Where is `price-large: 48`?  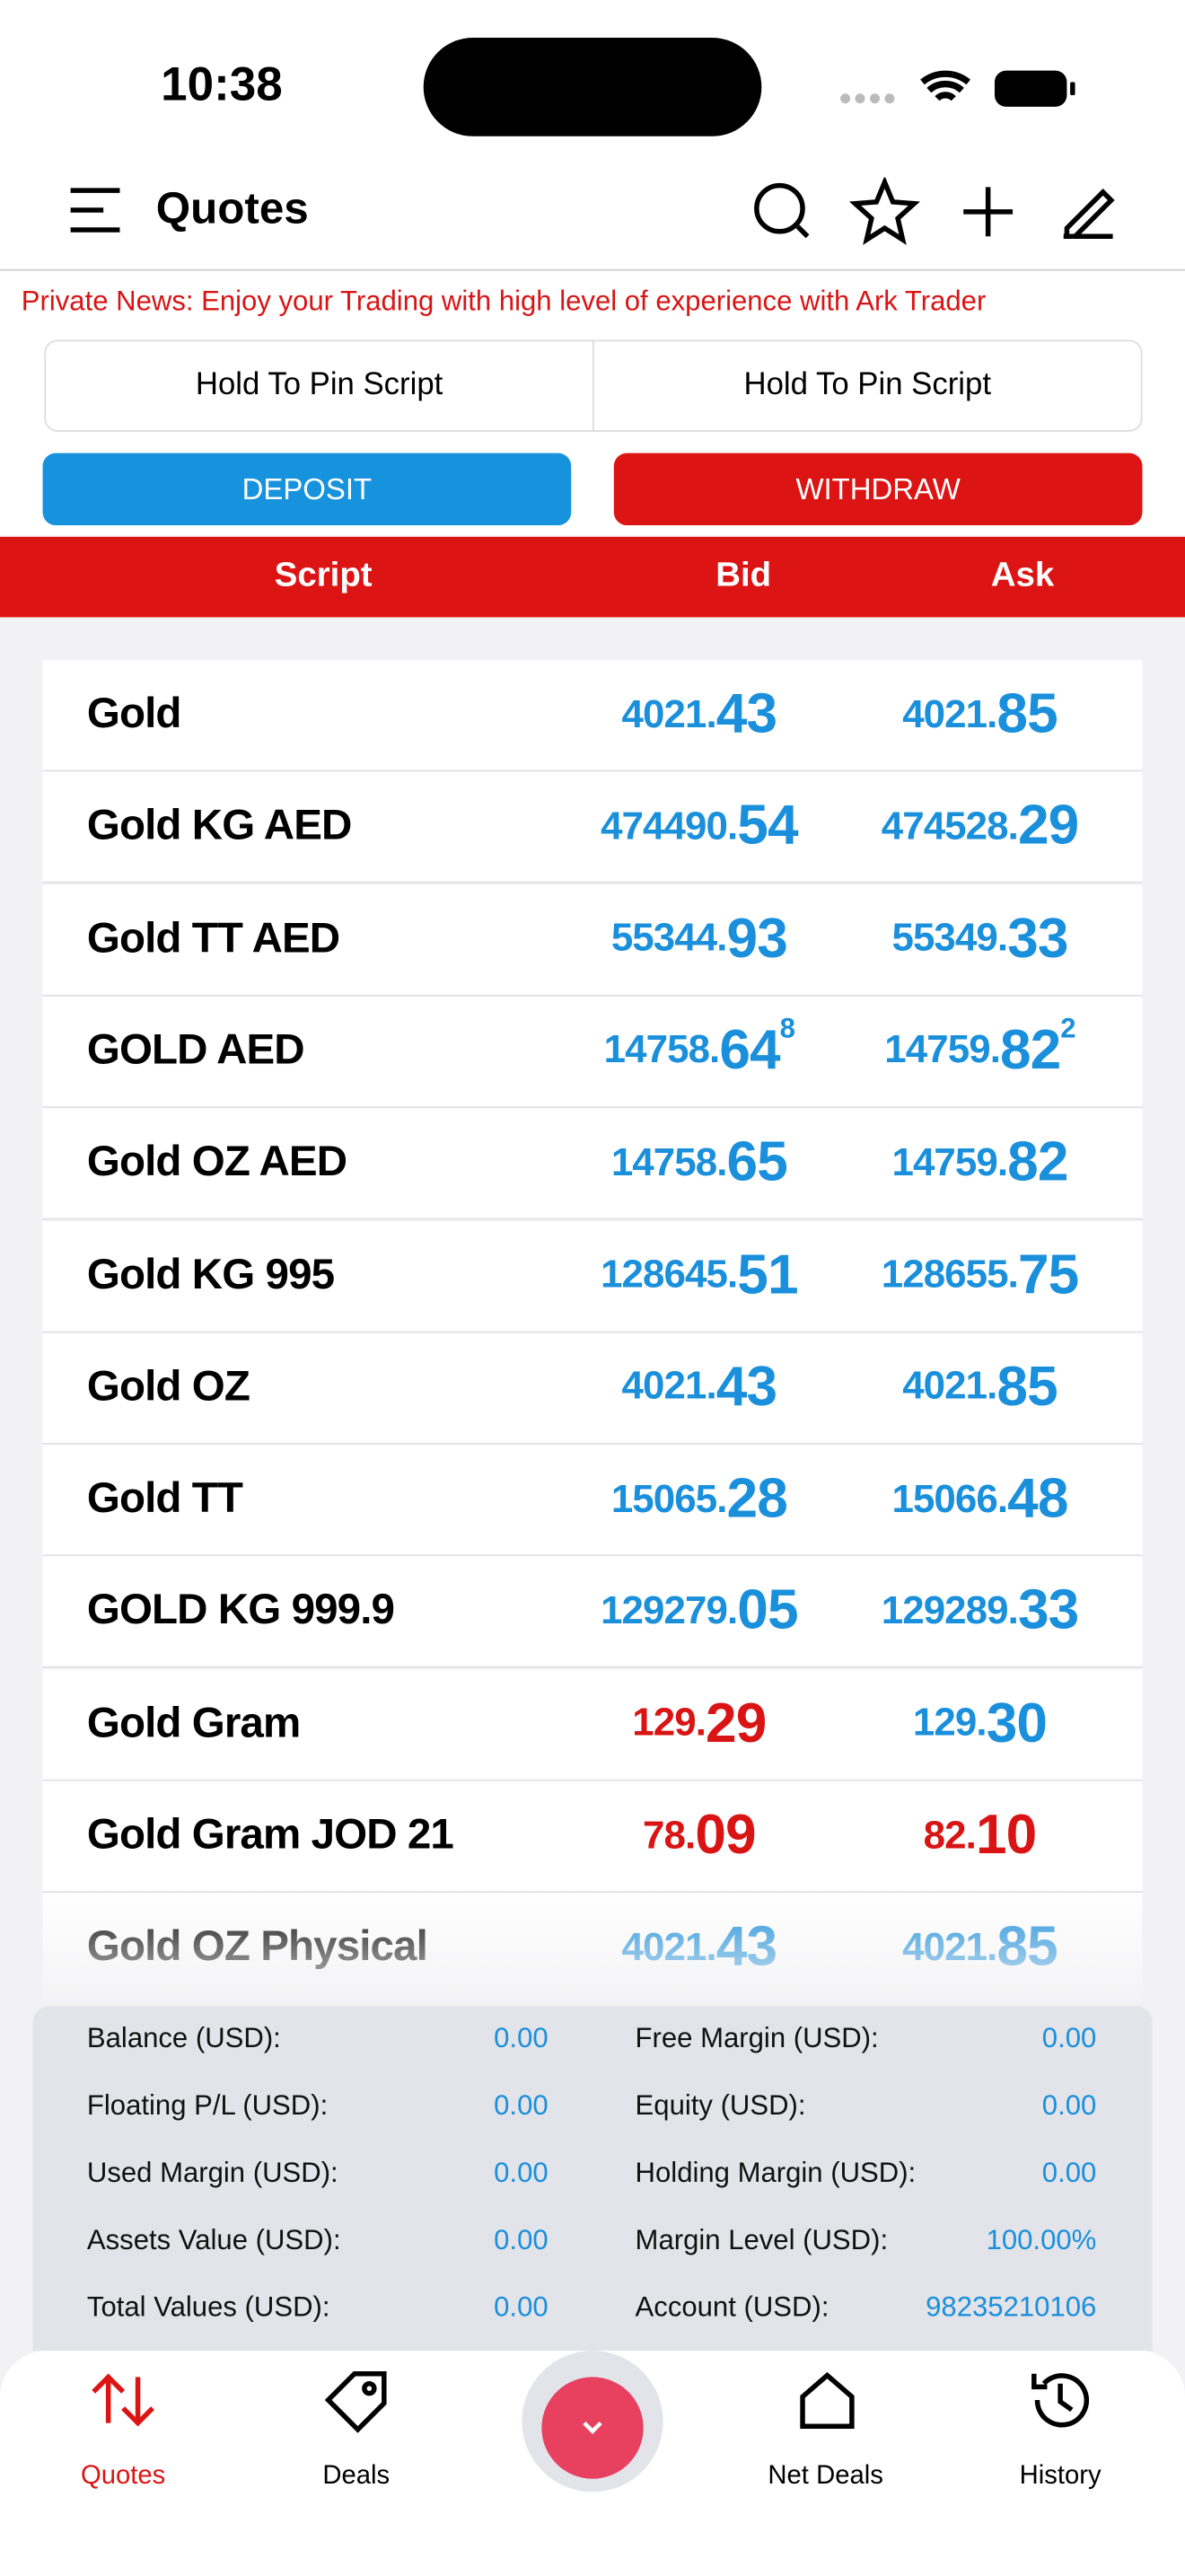
price-large: 48 is located at coordinates (1037, 1499).